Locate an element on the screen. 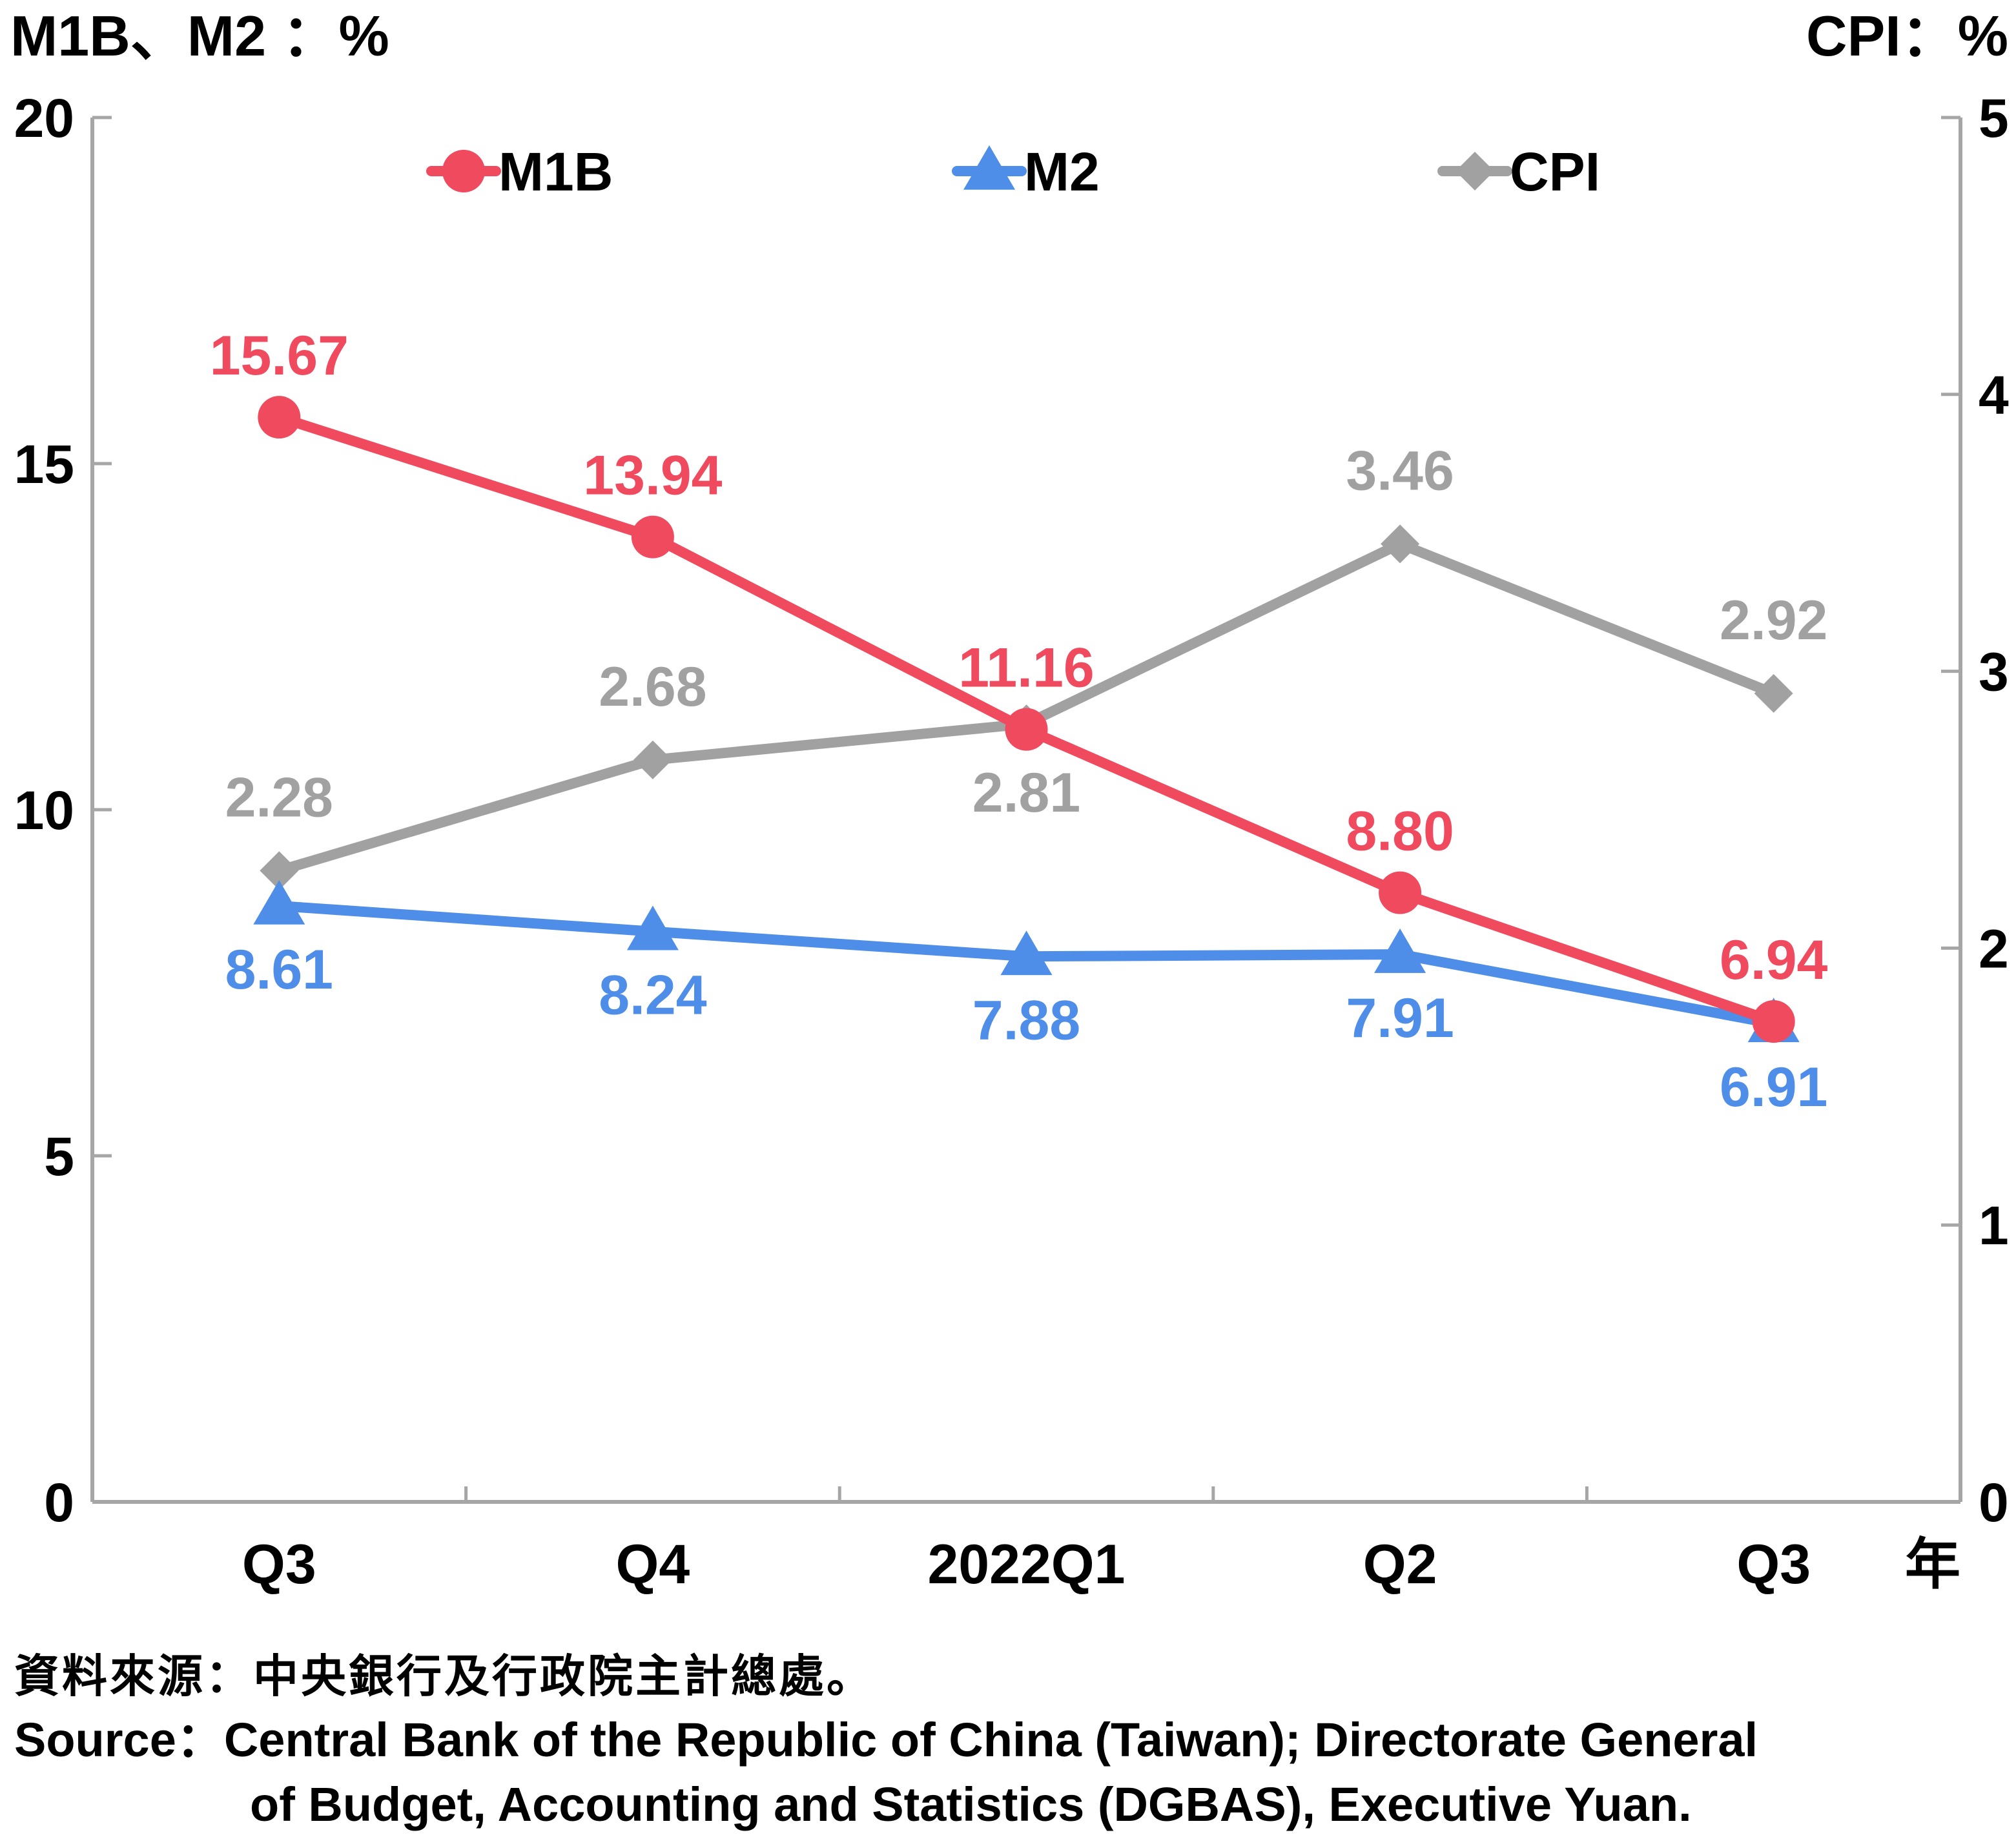  legend-item-m1b: M1B is located at coordinates (519, 171).